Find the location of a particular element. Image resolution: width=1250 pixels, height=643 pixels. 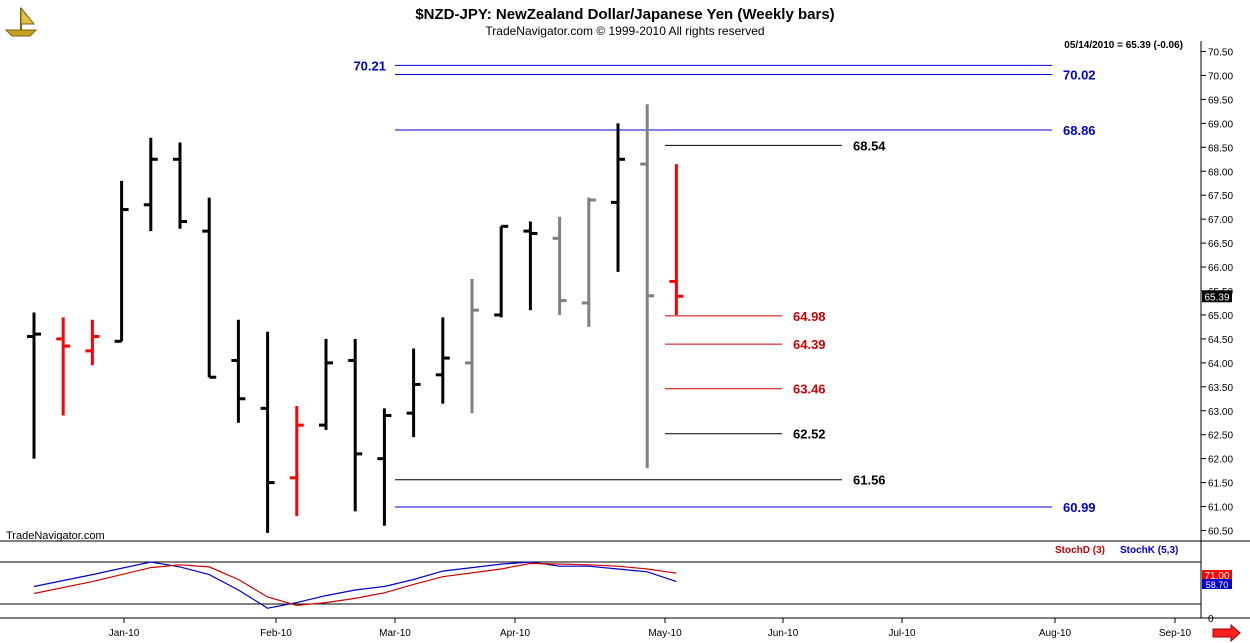

x-tick-label: Aug-10 is located at coordinates (1055, 633).